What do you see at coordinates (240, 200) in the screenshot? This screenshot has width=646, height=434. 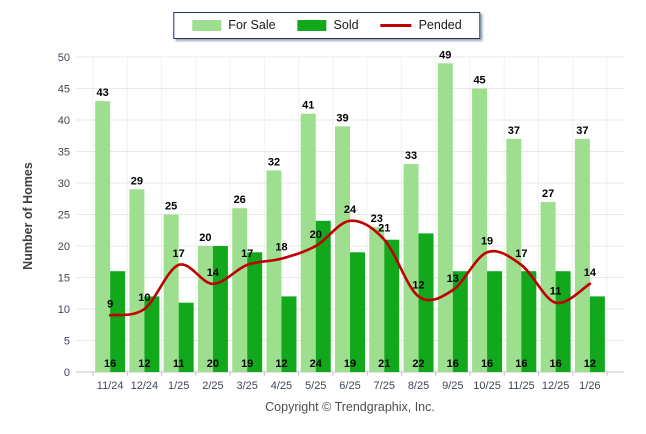 I see `for-sale-value-label: 26` at bounding box center [240, 200].